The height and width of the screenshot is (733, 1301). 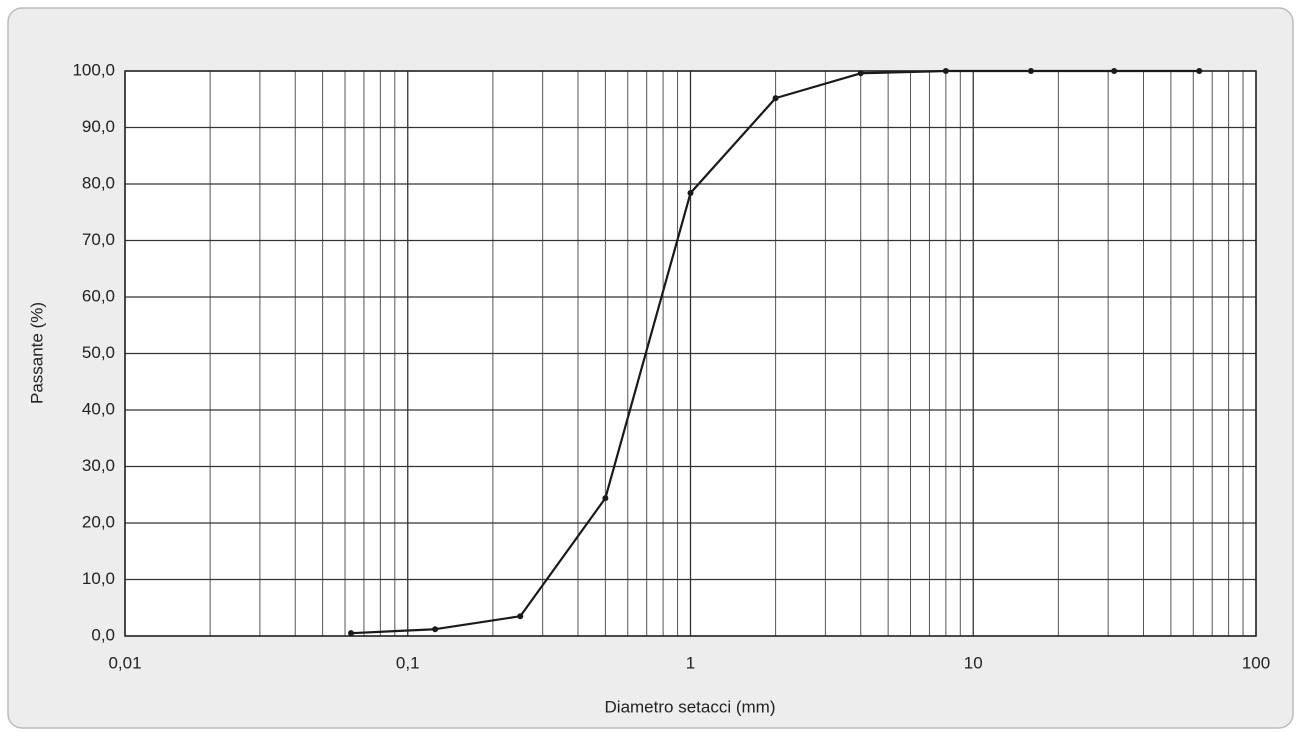 What do you see at coordinates (408, 662) in the screenshot?
I see `x-tick-label: 0,1` at bounding box center [408, 662].